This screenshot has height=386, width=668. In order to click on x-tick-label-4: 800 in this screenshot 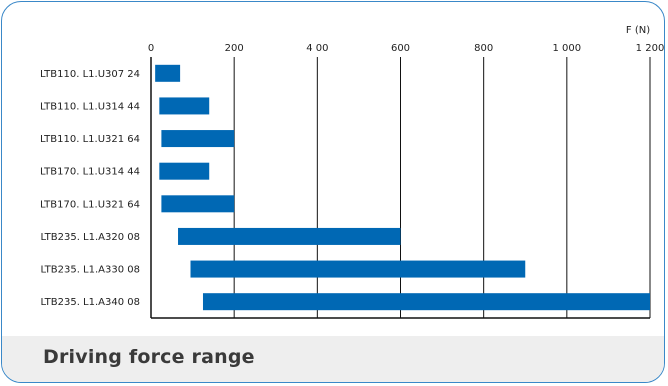, I will do `click(483, 48)`.